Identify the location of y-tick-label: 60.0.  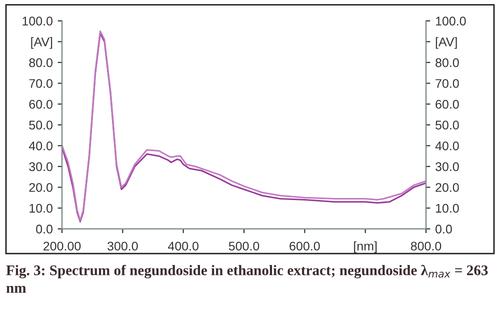
(40, 104).